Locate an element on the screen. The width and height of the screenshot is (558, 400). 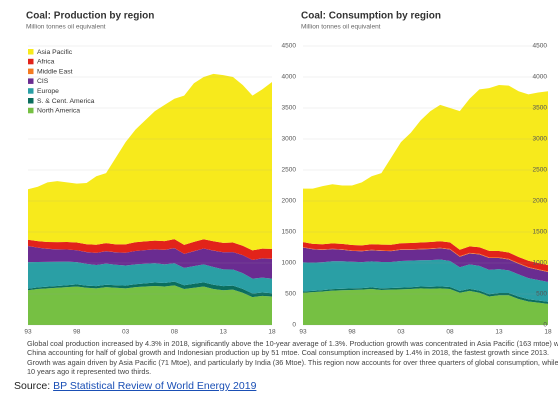
legend-label: S. & Cent. America is located at coordinates (66, 101).